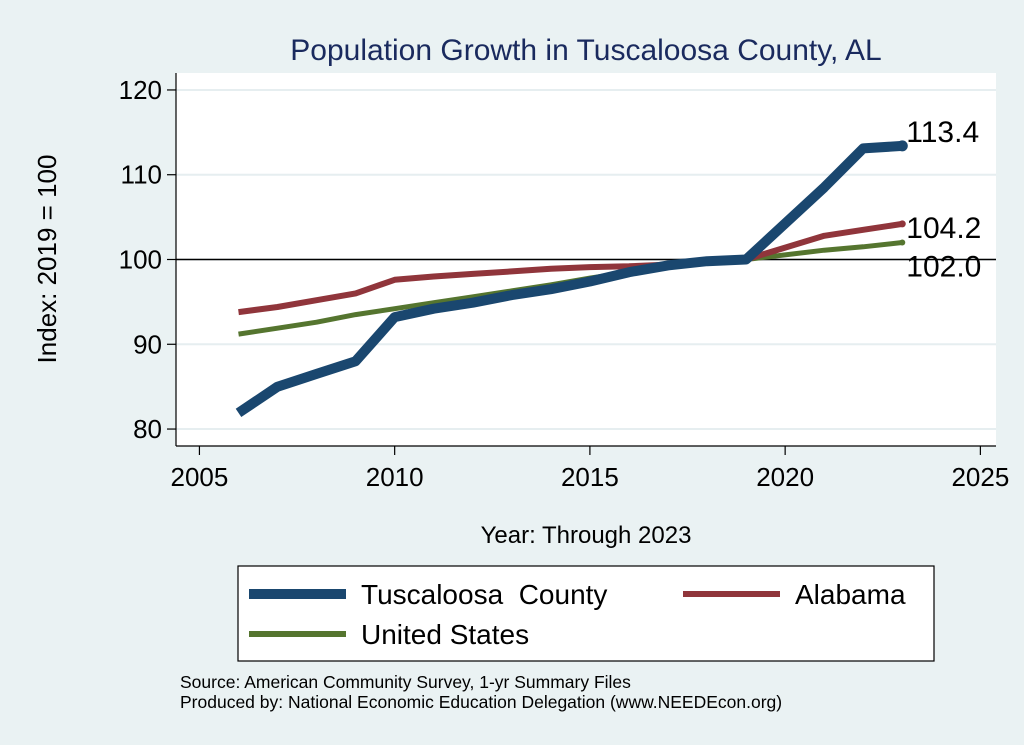 The width and height of the screenshot is (1024, 745). What do you see at coordinates (902, 146) in the screenshot?
I see `series-endpoint-tuscaloosa` at bounding box center [902, 146].